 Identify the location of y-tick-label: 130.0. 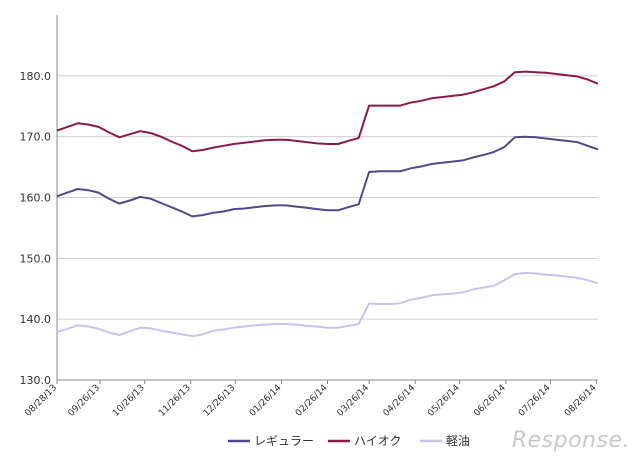
(36, 380).